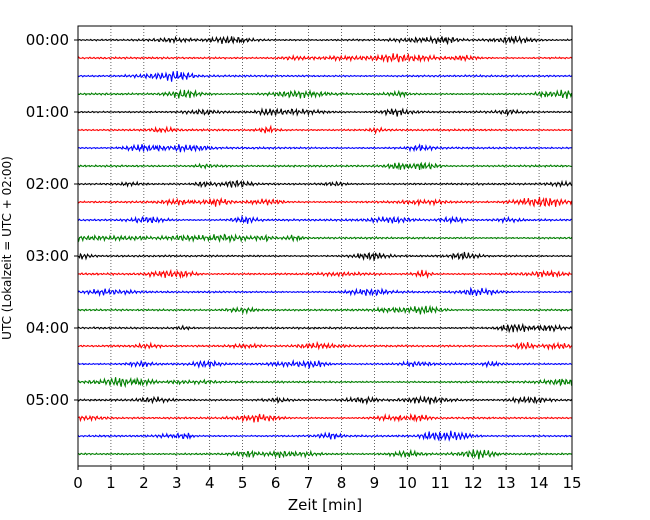 Image resolution: width=650 pixels, height=520 pixels. What do you see at coordinates (47, 256) in the screenshot?
I see `y-tick-label: 03:00` at bounding box center [47, 256].